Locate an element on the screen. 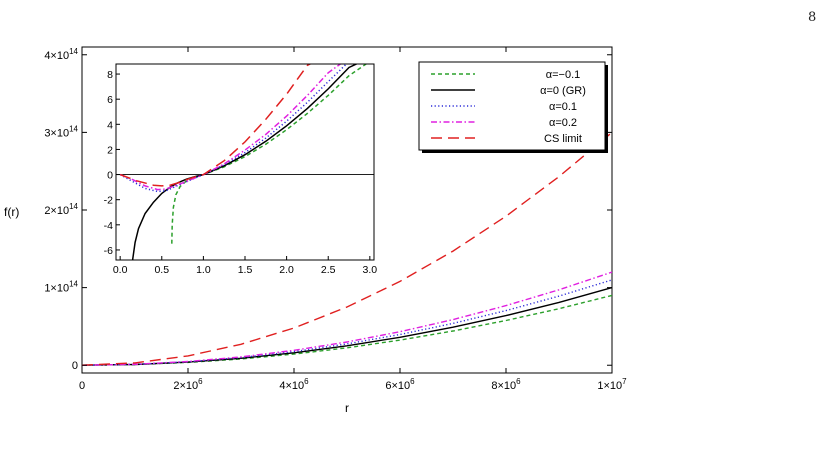 This screenshot has width=829, height=463. x-tick-label: 6×10⁶ is located at coordinates (400, 384).